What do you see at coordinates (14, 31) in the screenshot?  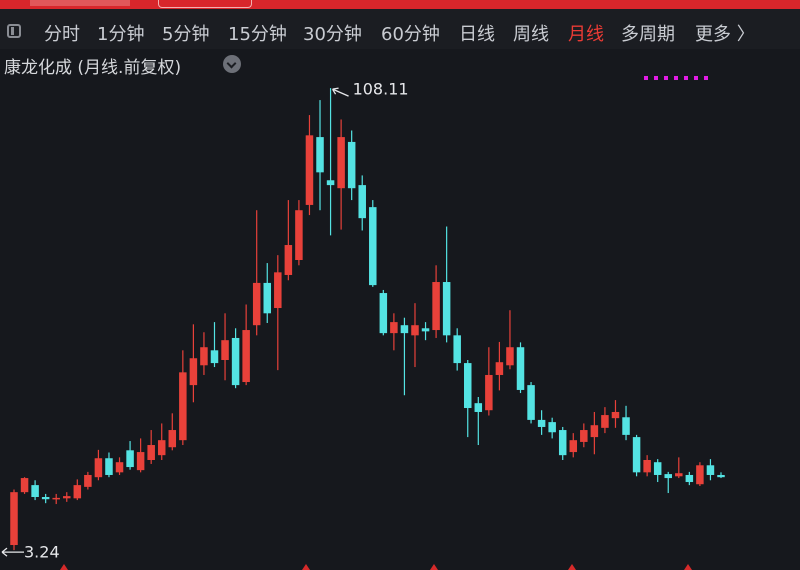 I see `panel-icon` at bounding box center [14, 31].